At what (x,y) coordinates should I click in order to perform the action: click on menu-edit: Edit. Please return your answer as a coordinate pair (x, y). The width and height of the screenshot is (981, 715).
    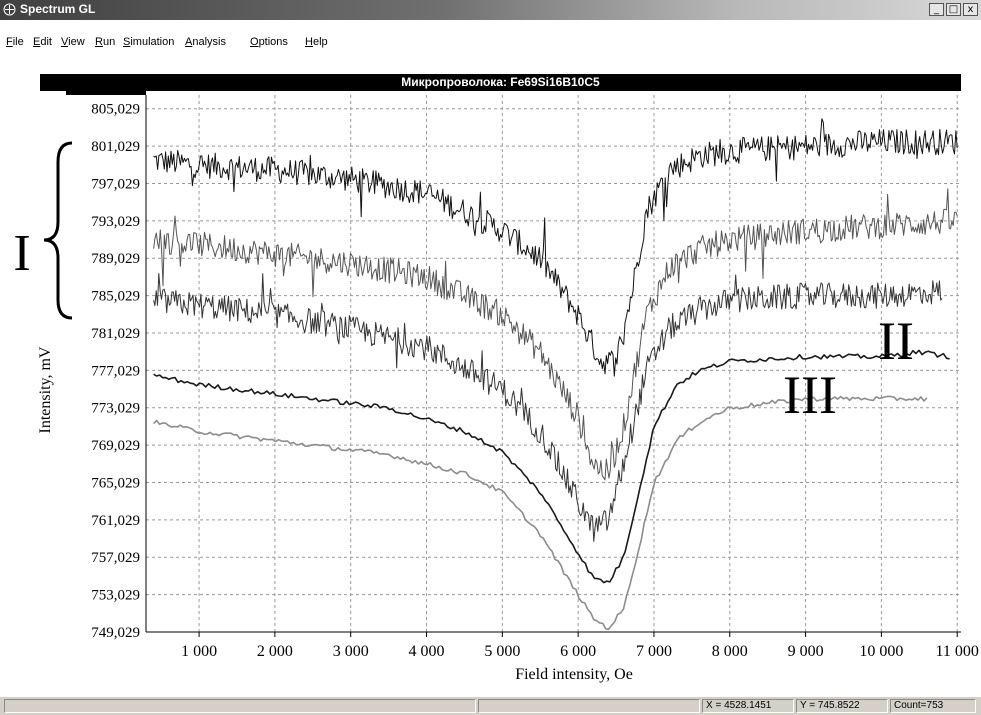
    Looking at the image, I should click on (42, 42).